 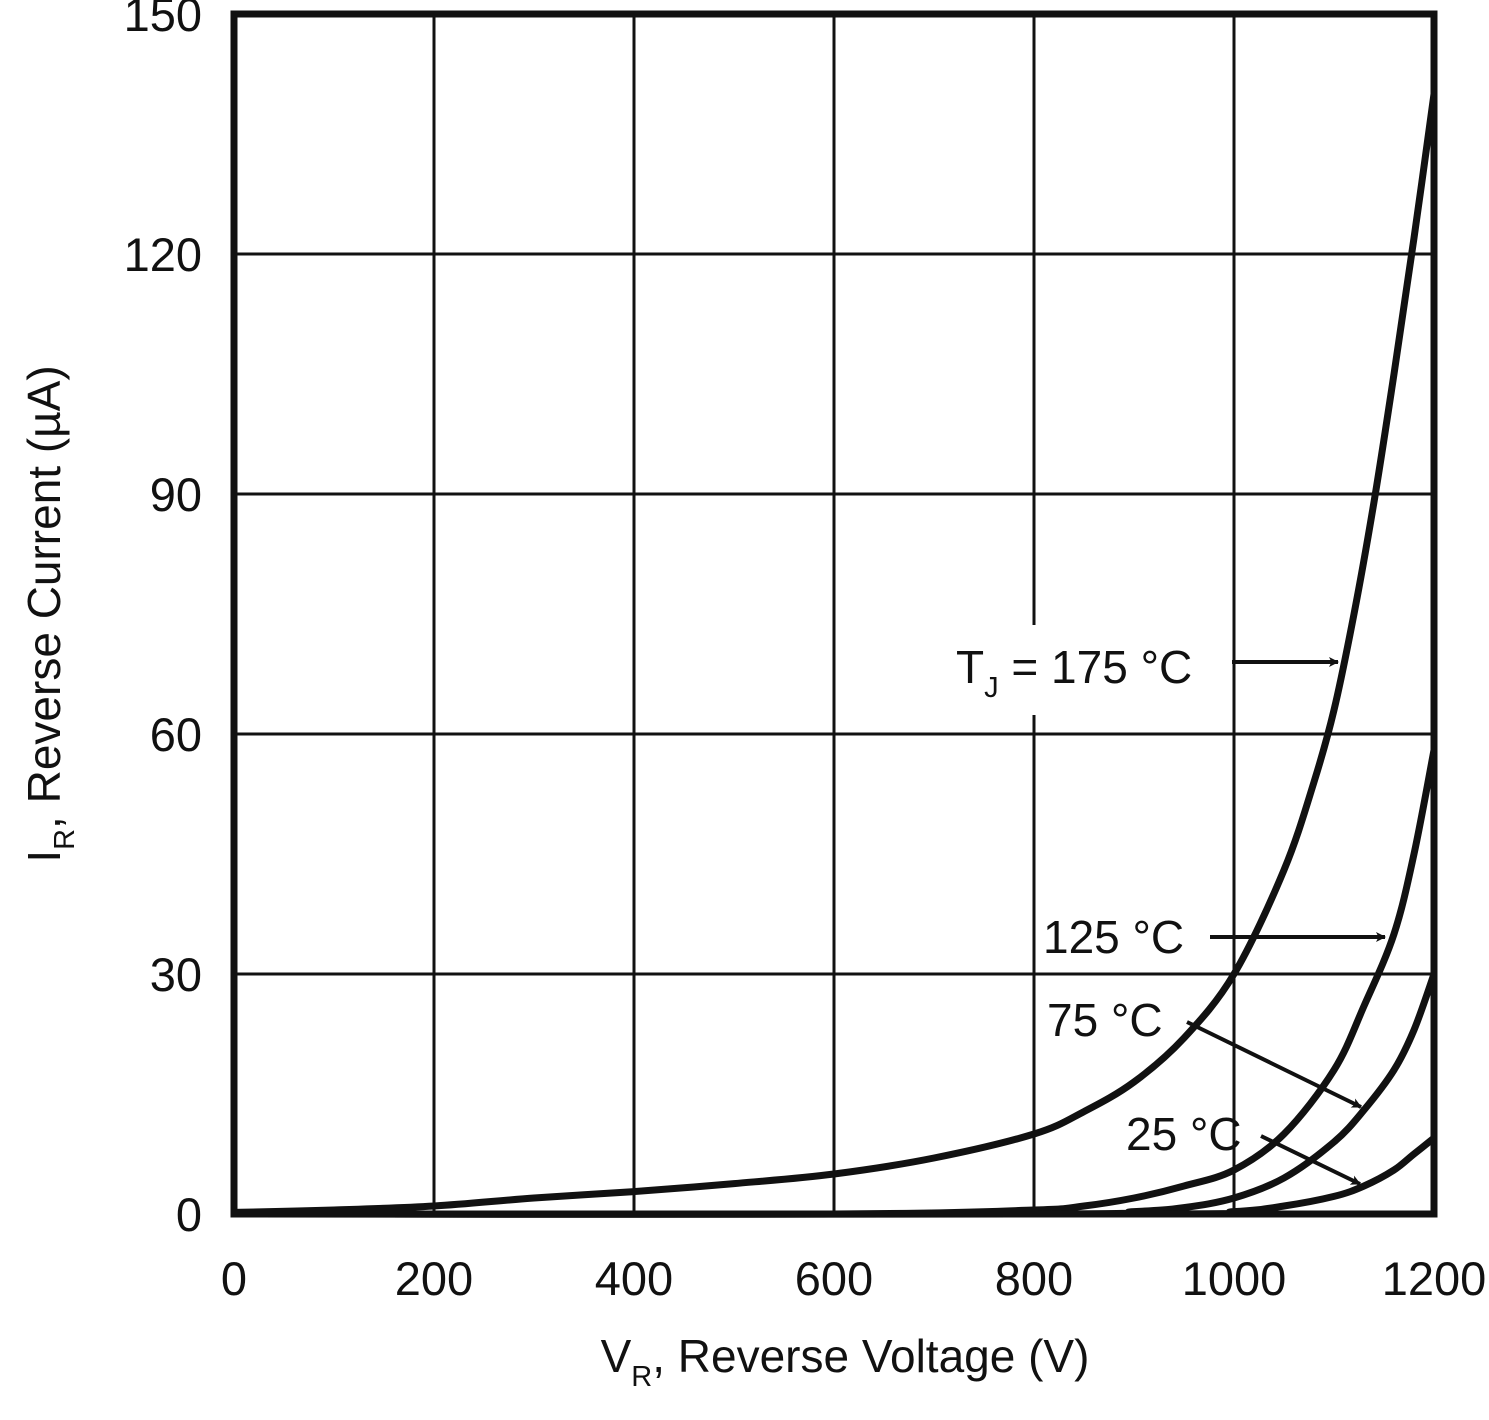 I want to click on label-tj-175: TJ = 175 °C, so click(x=1074, y=672).